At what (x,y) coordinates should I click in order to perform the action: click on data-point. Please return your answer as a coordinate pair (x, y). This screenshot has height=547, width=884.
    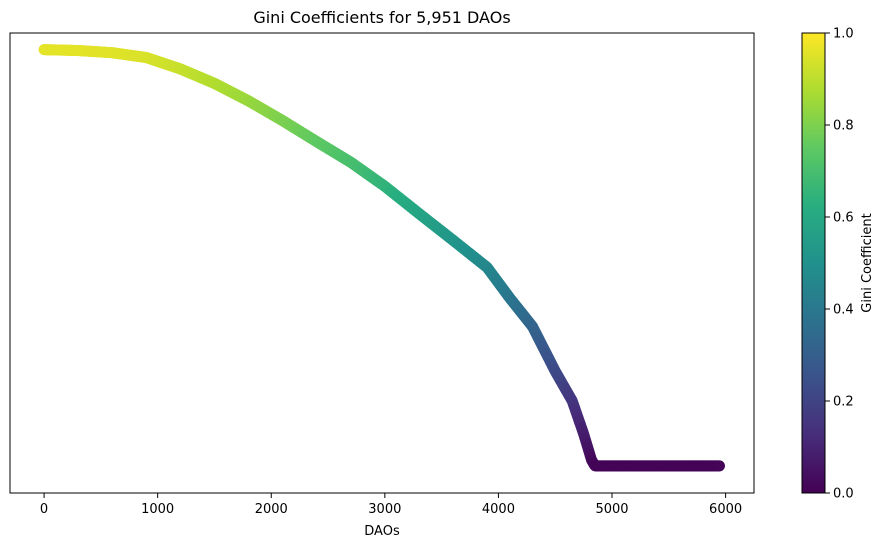
    Looking at the image, I should click on (719, 466).